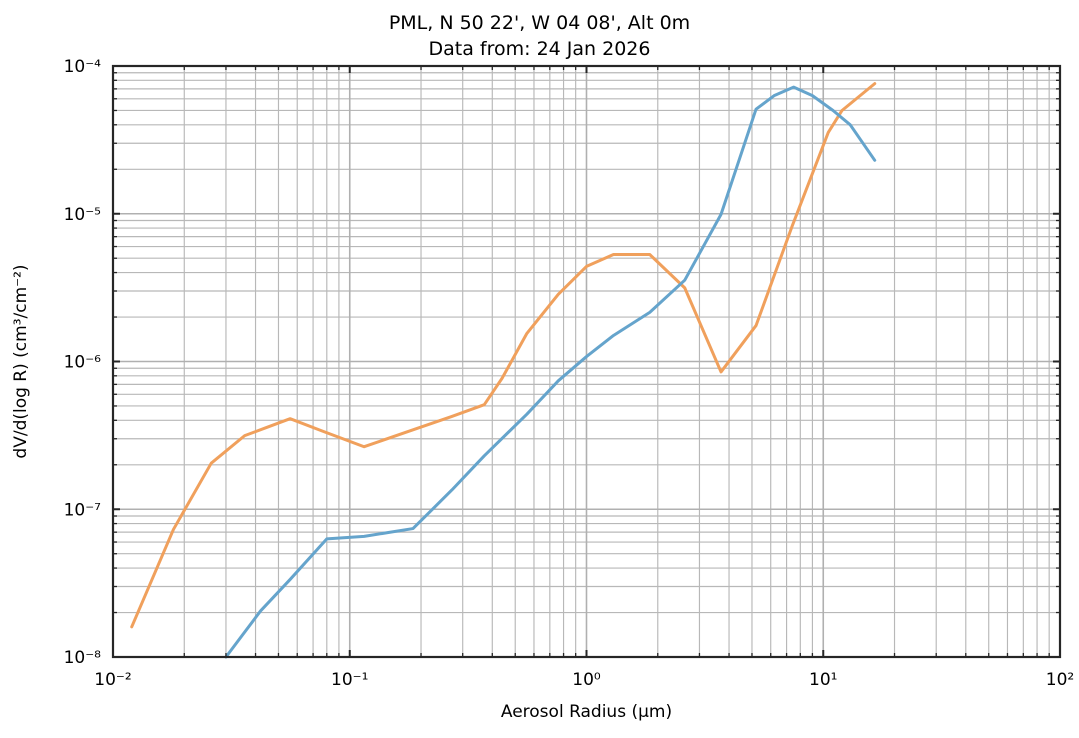 The width and height of the screenshot is (1079, 738). Describe the element at coordinates (83, 658) in the screenshot. I see `ytick-label: 10⁻⁸` at that location.